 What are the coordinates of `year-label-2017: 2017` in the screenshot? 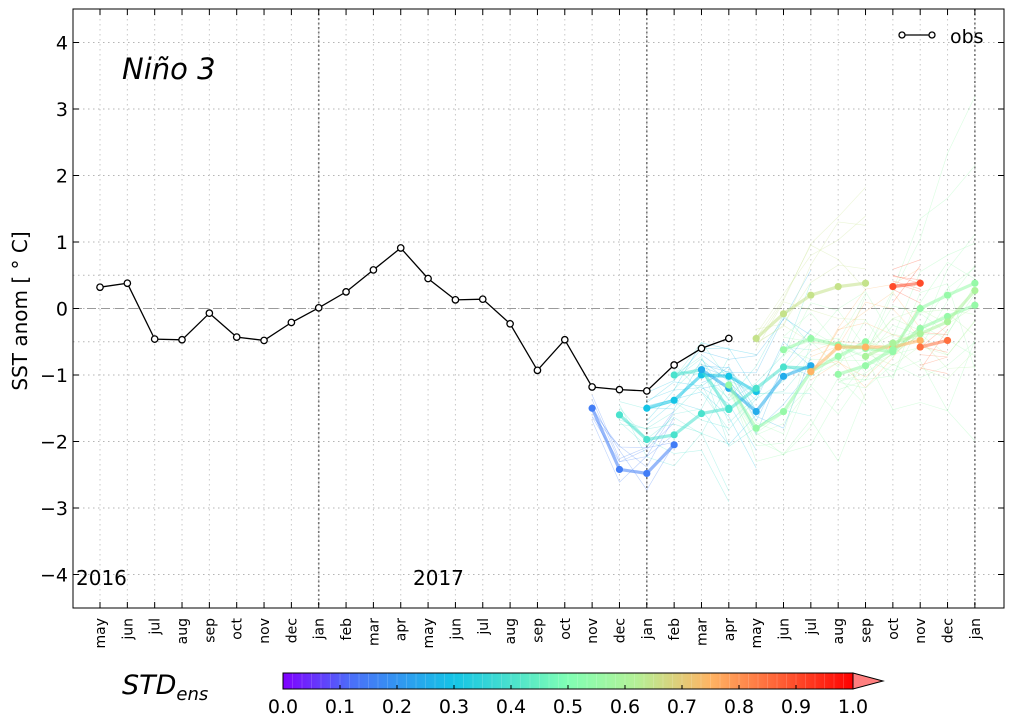 It's located at (438, 578).